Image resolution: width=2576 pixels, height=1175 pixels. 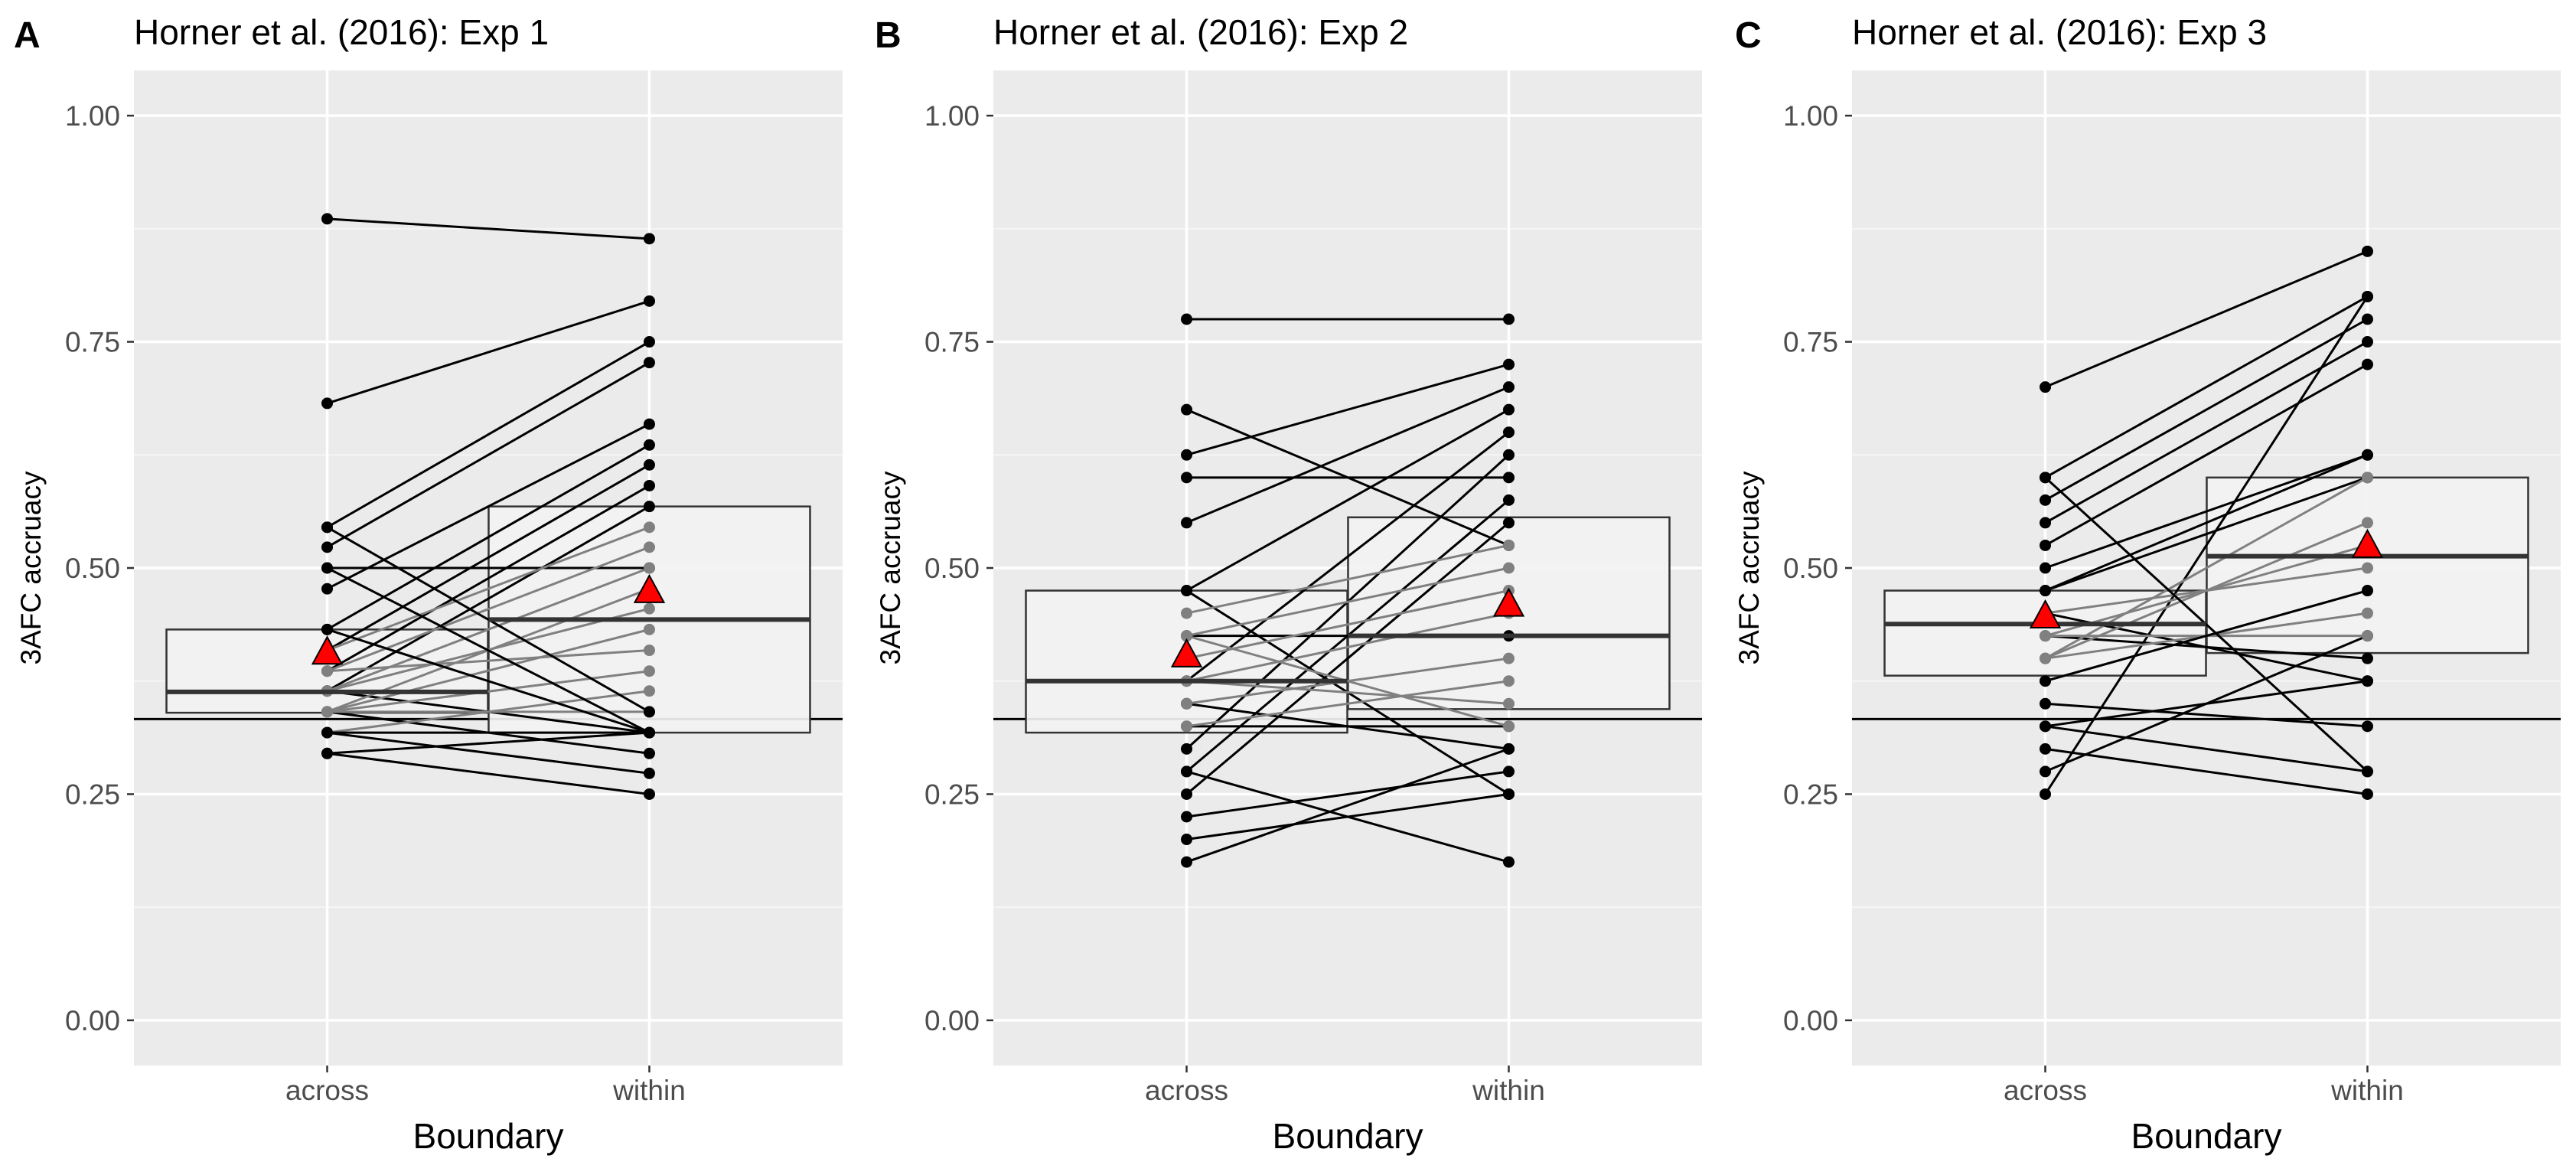 I want to click on panel-letter: C, so click(x=1748, y=35).